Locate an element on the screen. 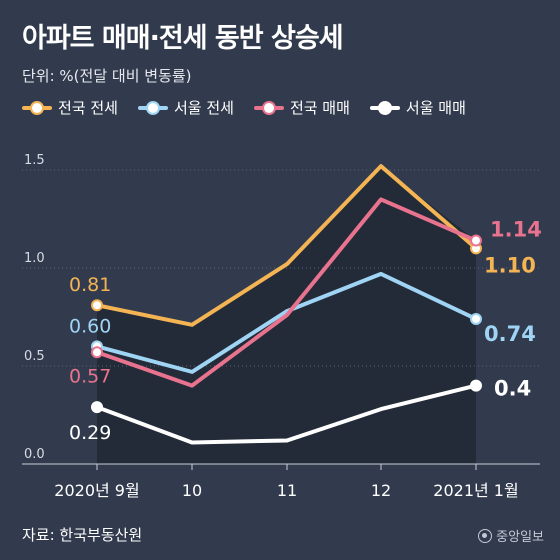 The height and width of the screenshot is (560, 560). data-label: 1.10 is located at coordinates (510, 265).